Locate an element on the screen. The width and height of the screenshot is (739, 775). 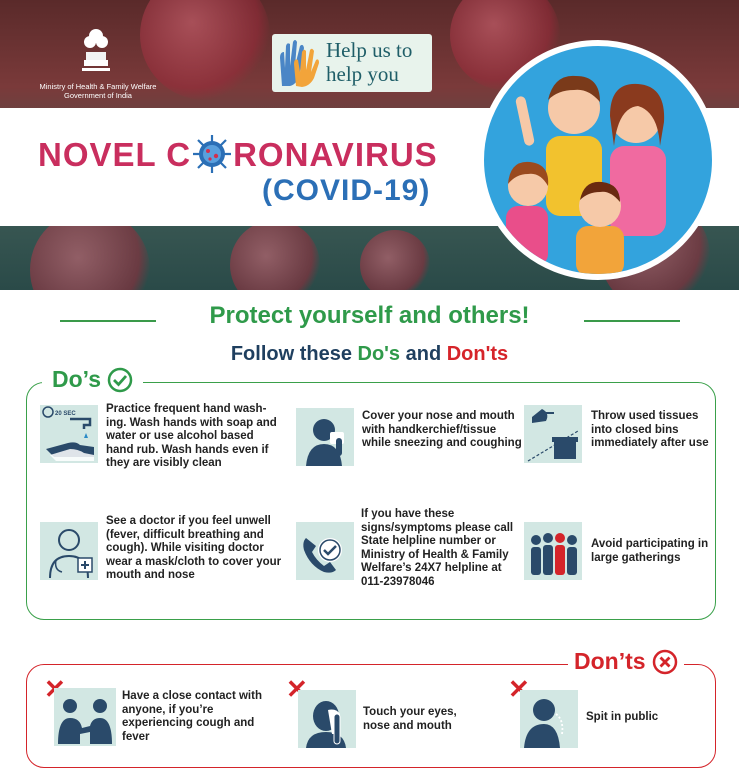
do-item-crowd-text: Avoid participating in large gatherings is located at coordinates (650, 551).